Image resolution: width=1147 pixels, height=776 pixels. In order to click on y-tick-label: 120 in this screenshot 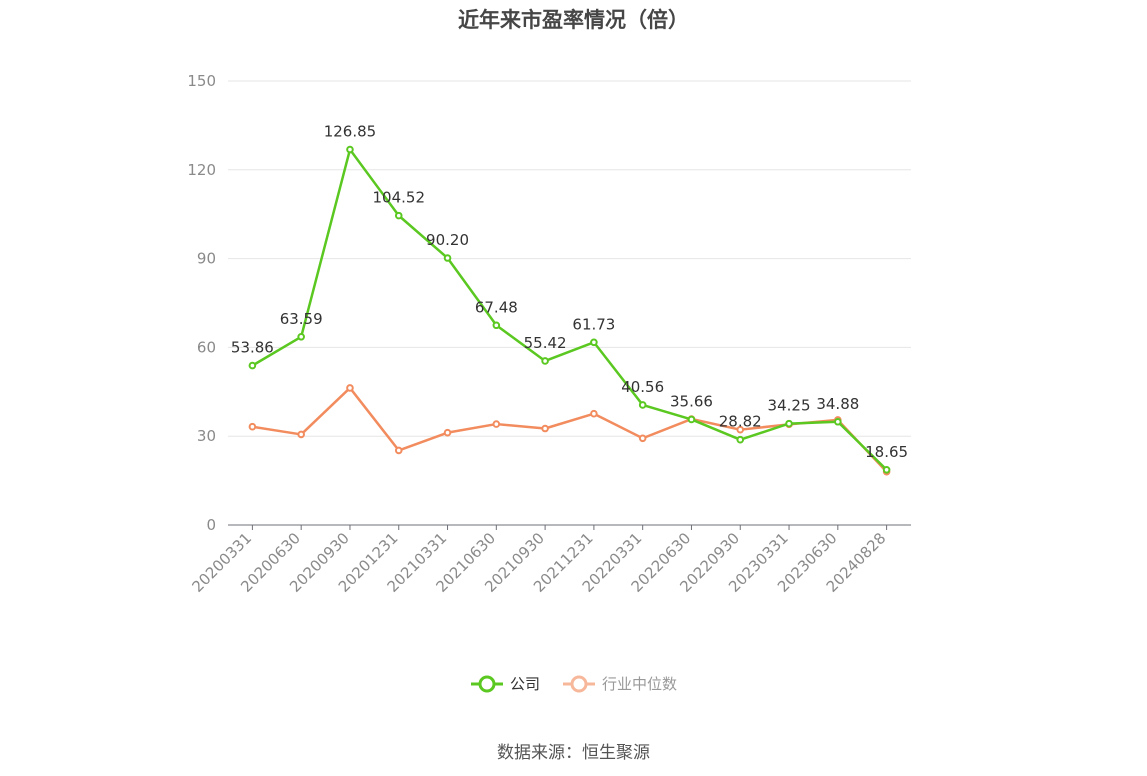, I will do `click(201, 170)`.